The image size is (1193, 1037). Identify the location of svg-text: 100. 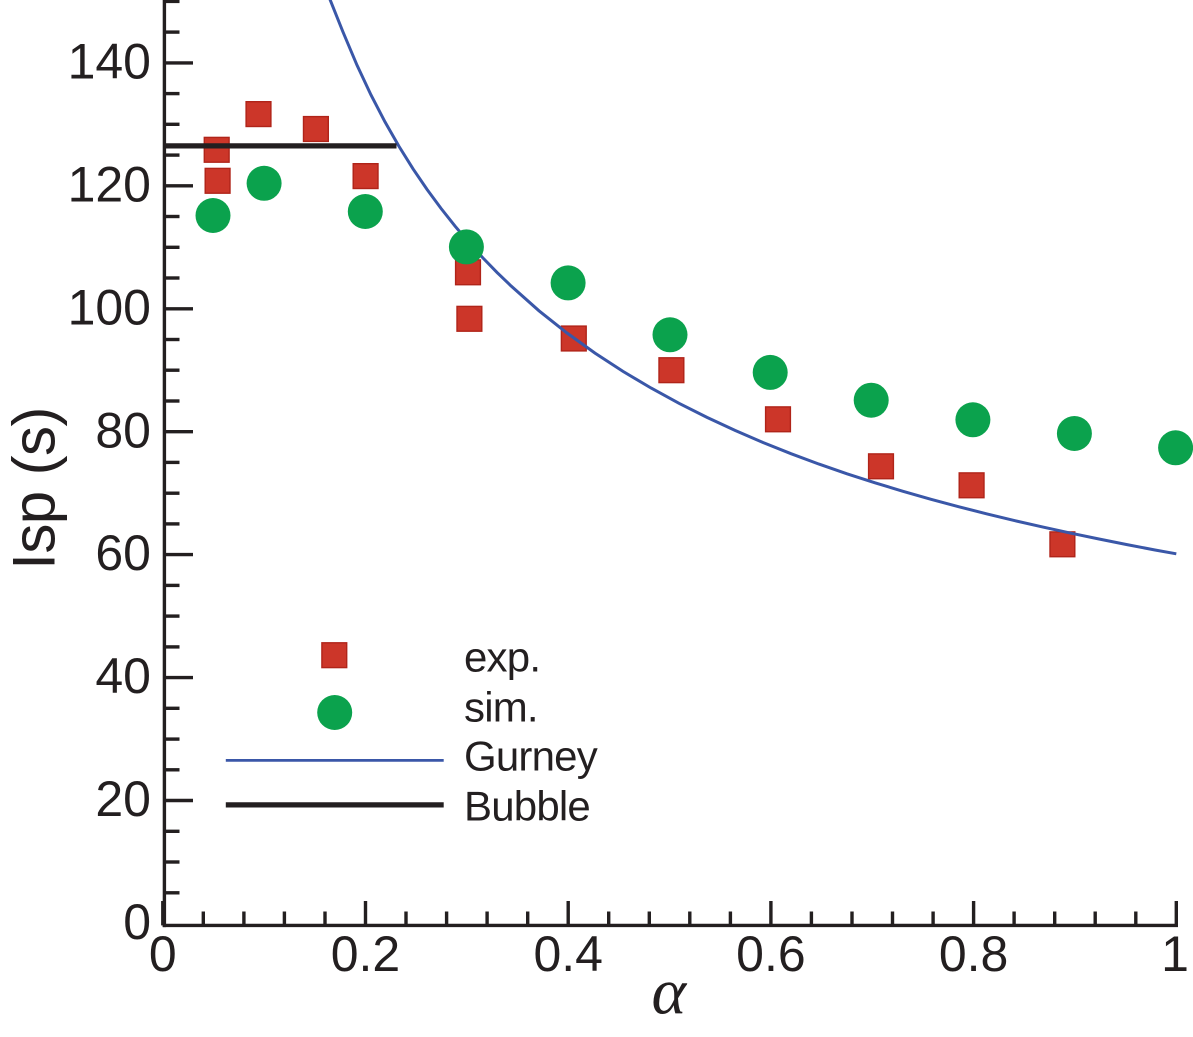
(109, 307).